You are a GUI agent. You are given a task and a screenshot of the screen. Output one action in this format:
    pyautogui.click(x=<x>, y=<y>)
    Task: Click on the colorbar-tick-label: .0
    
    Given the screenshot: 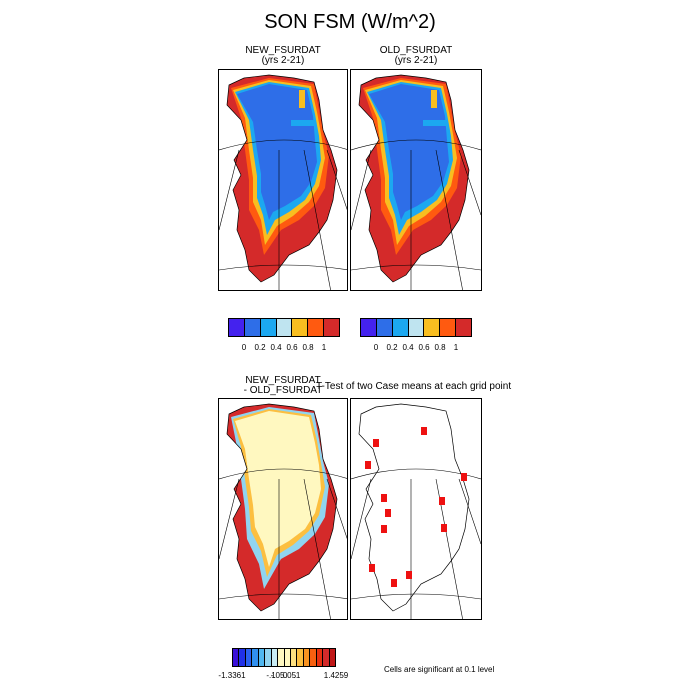 What is the action you would take?
    pyautogui.click(x=284, y=675)
    